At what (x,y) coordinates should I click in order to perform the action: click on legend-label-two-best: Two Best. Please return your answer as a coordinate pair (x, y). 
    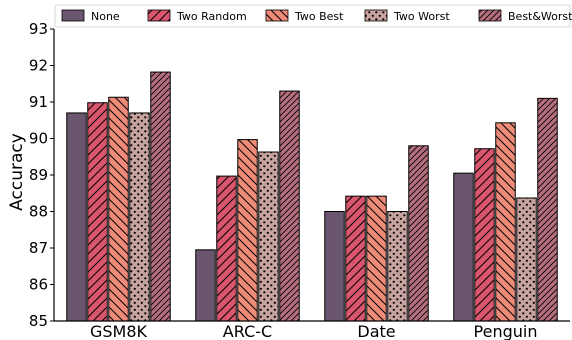
    Looking at the image, I should click on (319, 16).